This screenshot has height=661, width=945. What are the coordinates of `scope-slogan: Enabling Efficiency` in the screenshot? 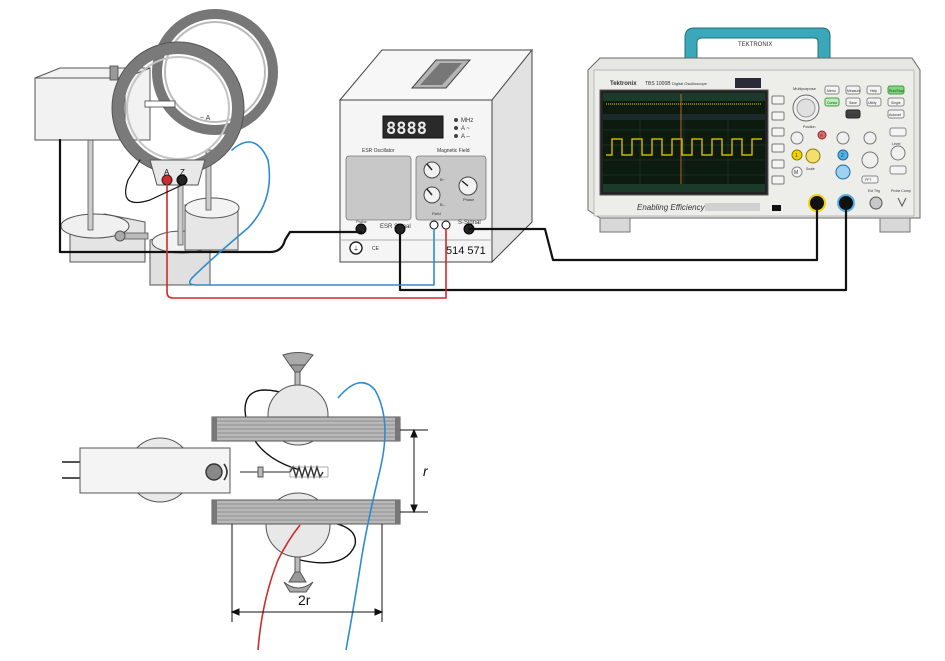 It's located at (671, 207).